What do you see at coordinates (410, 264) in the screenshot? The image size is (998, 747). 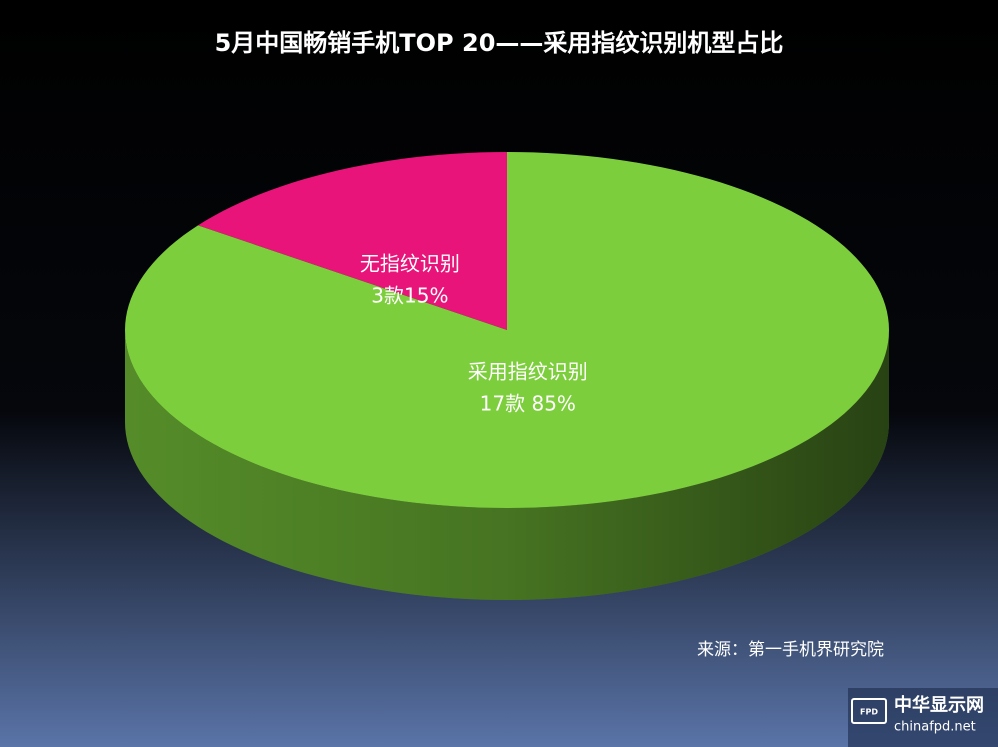 I see `slice-label: 无指纹识别` at bounding box center [410, 264].